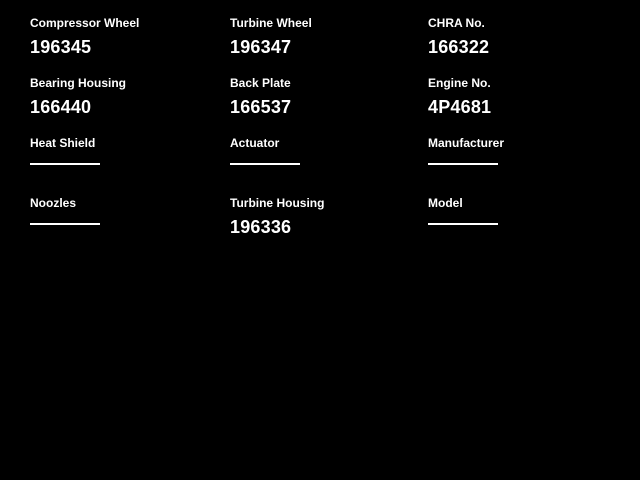  I want to click on field-noozles: Noozles, so click(130, 226).